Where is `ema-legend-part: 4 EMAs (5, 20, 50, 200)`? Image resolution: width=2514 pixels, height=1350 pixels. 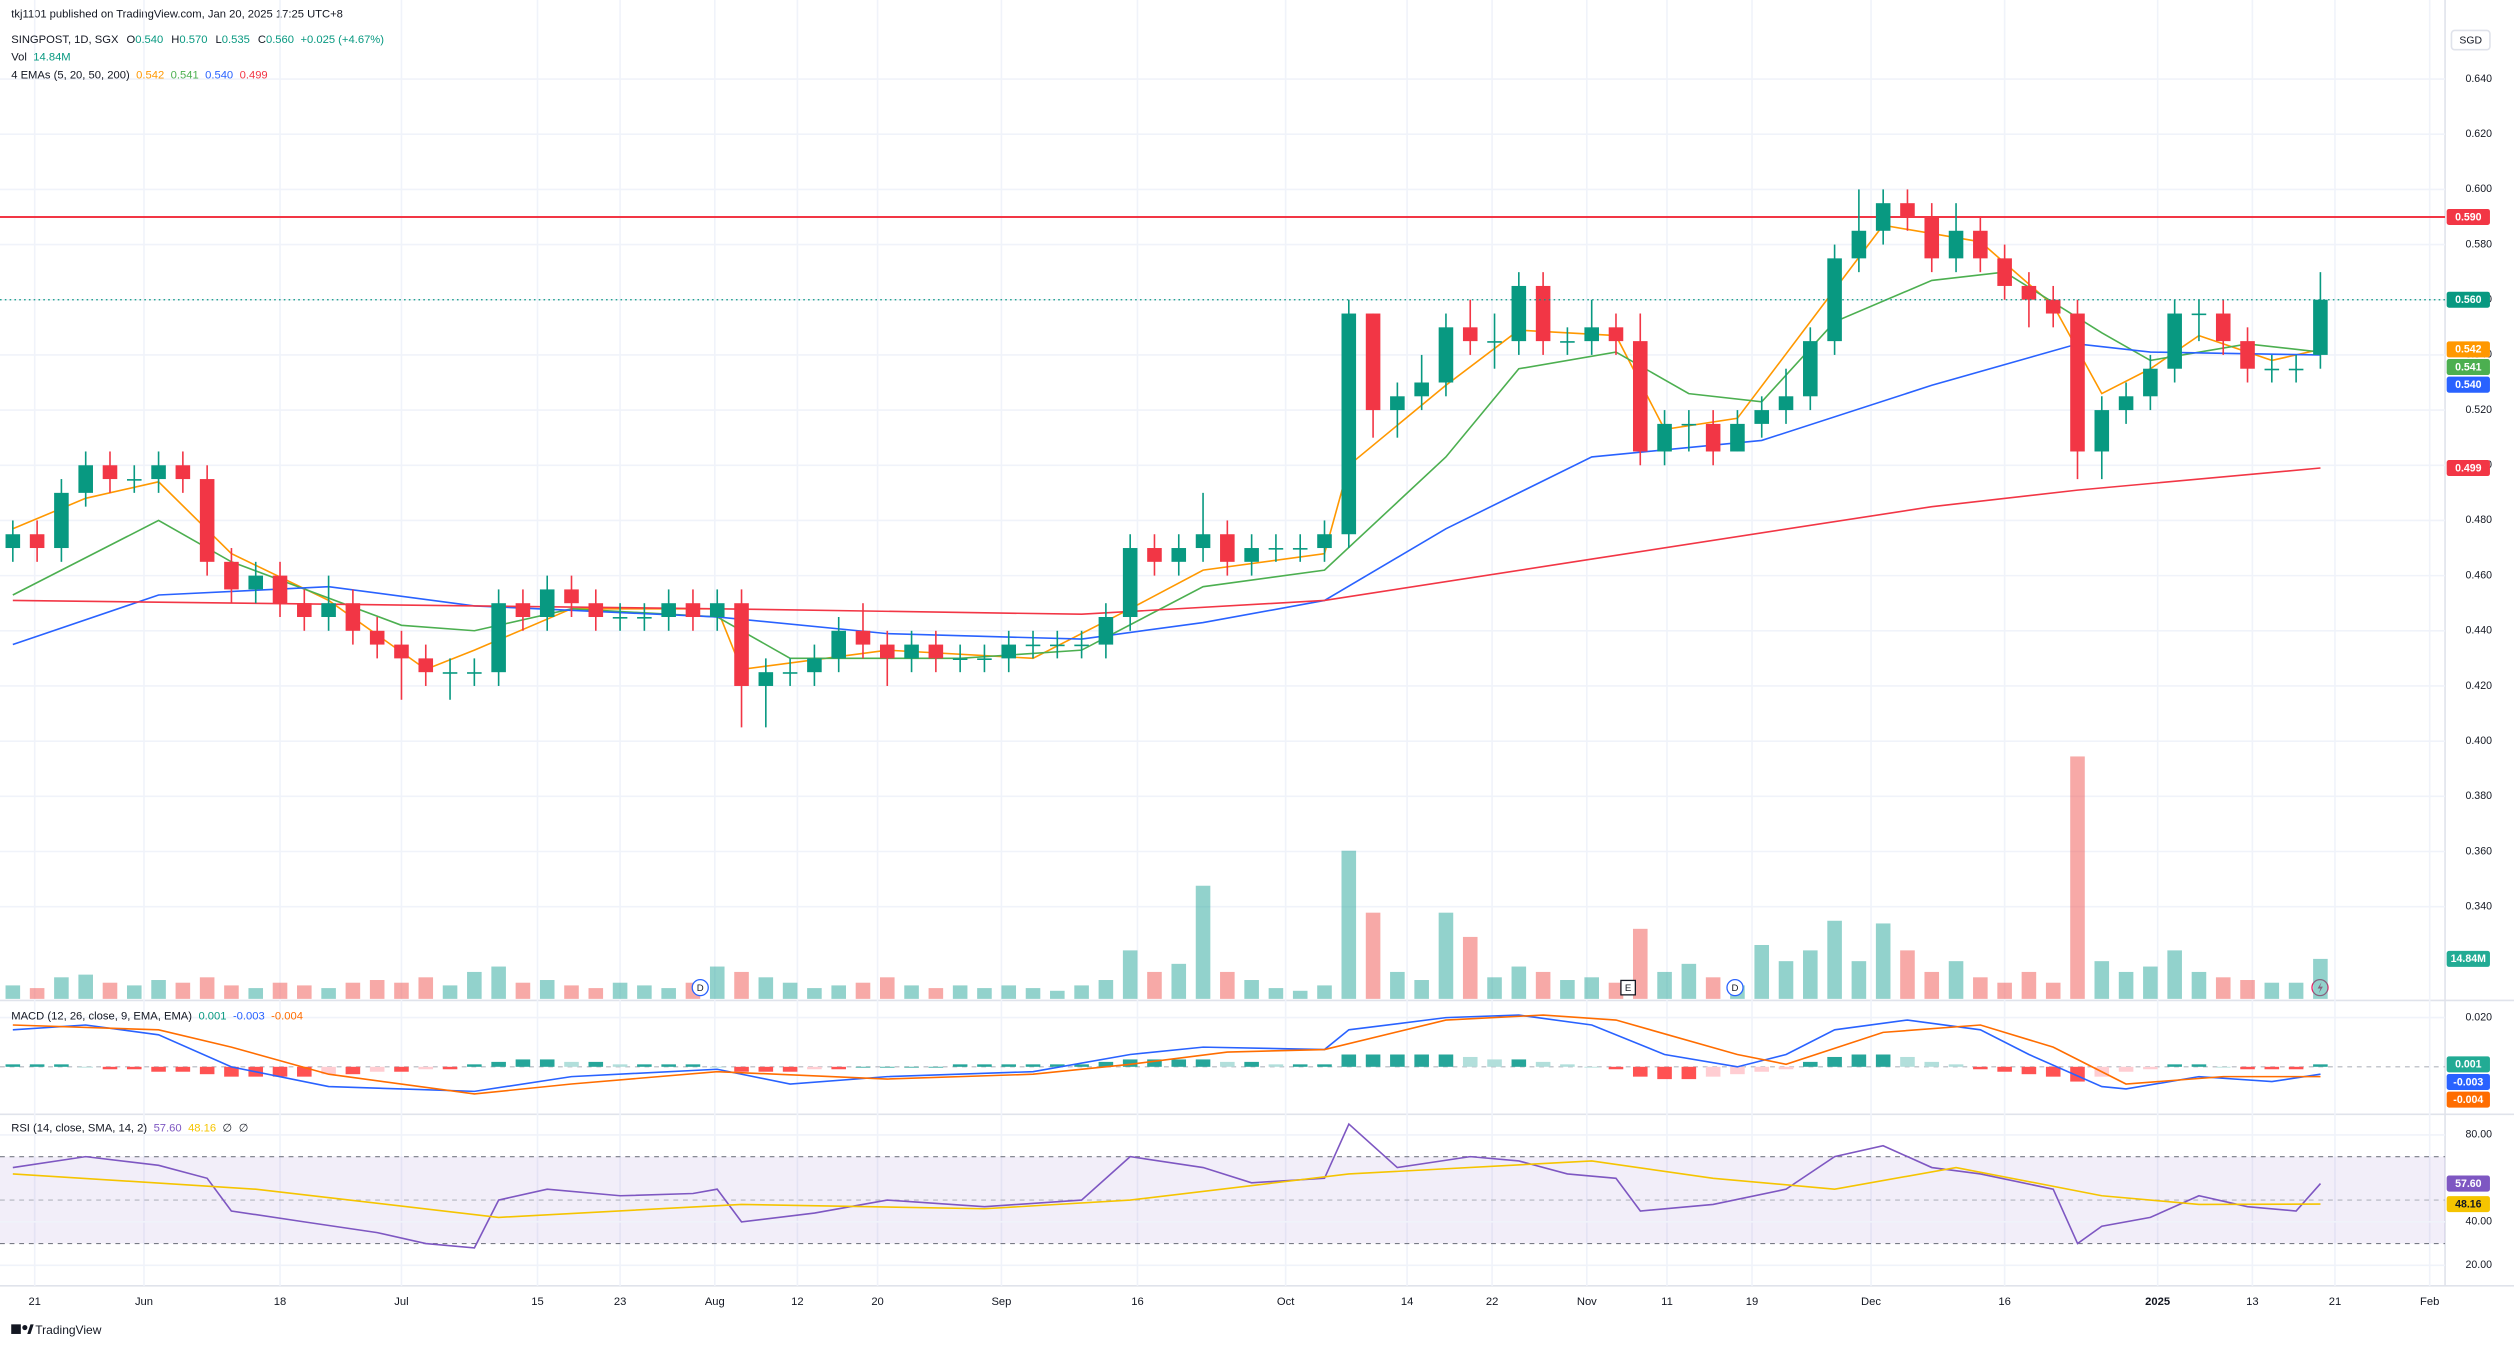
ema-legend-part: 4 EMAs (5, 20, 50, 200) is located at coordinates (70, 75).